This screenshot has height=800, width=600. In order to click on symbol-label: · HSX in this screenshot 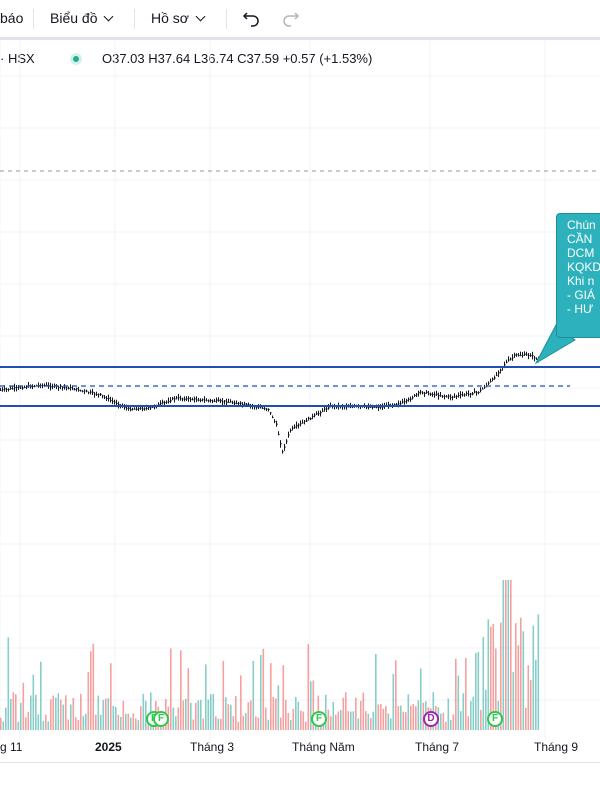, I will do `click(17, 58)`.